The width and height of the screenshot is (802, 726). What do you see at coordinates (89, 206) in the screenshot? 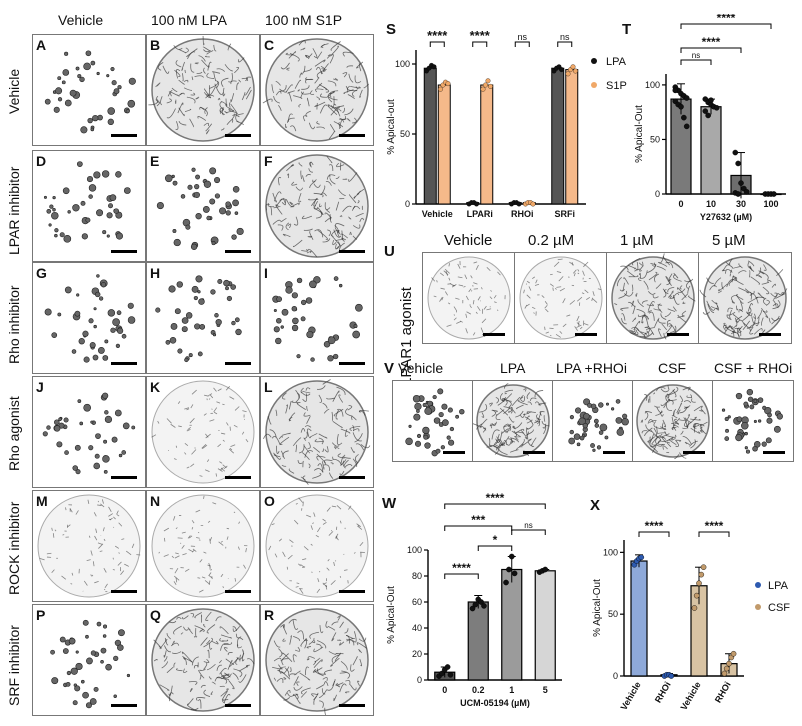
I see `micrograph-tile: D` at bounding box center [89, 206].